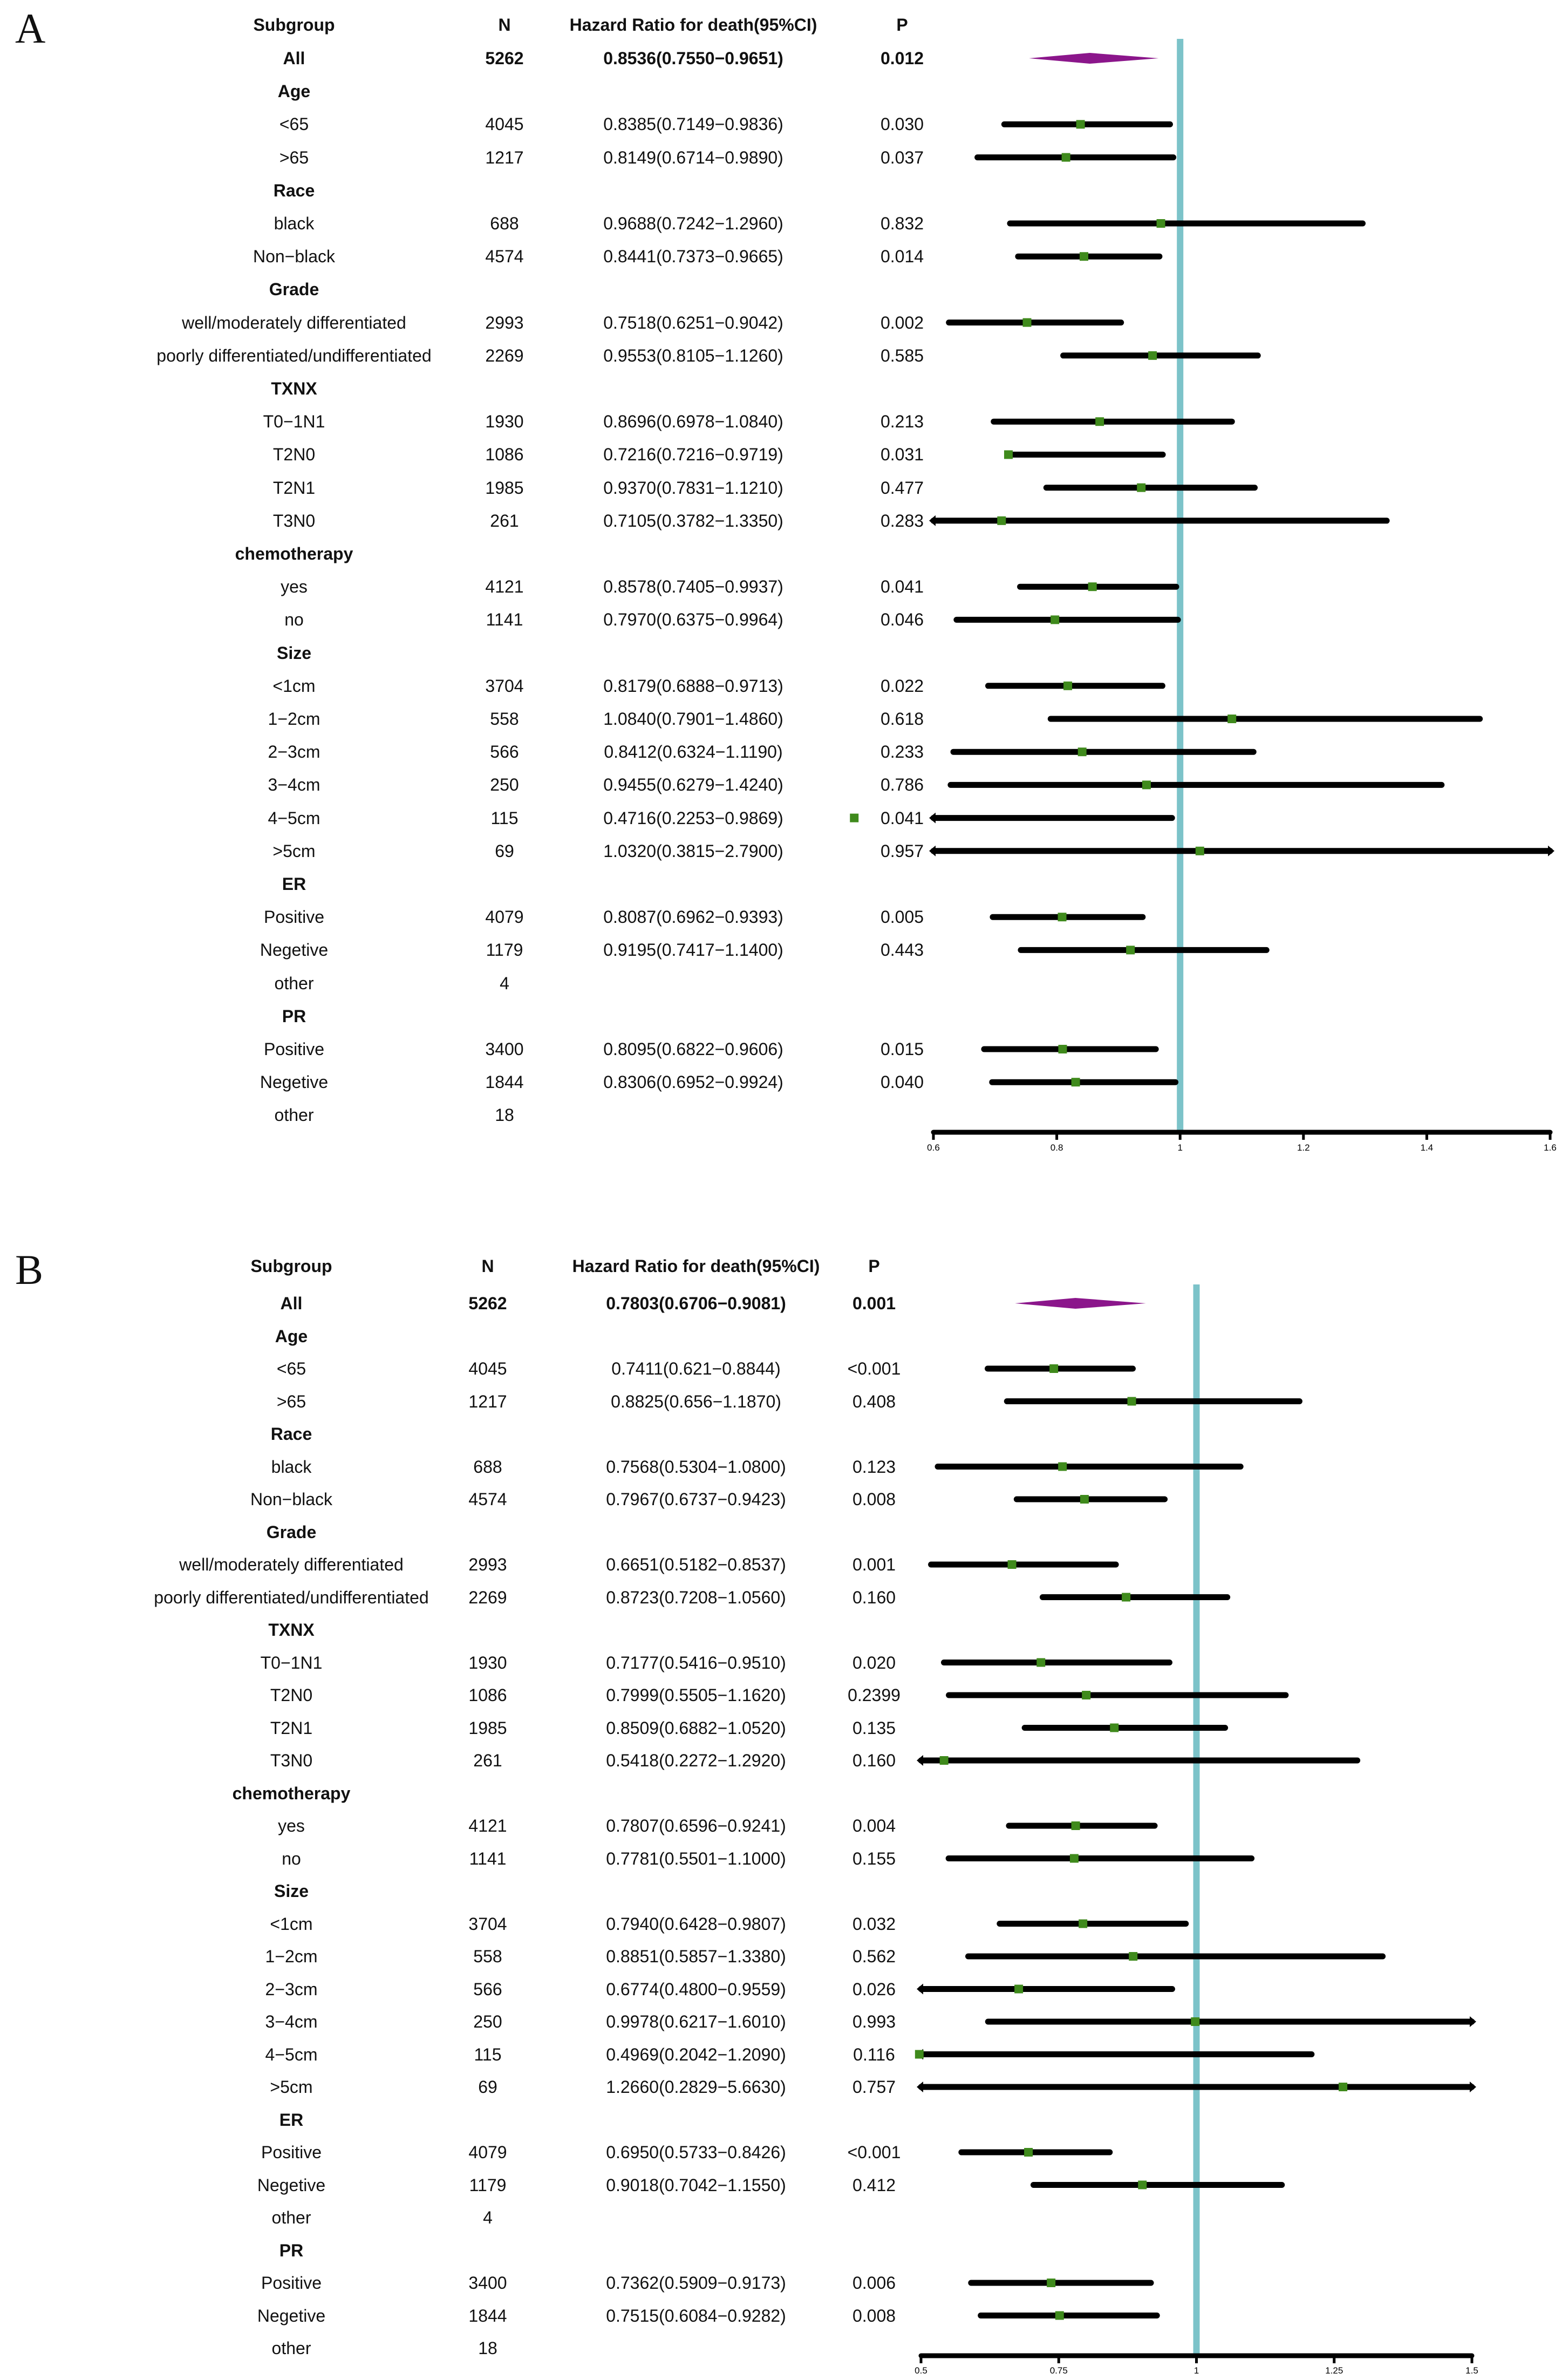  I want to click on p-value: 0.160, so click(874, 1760).